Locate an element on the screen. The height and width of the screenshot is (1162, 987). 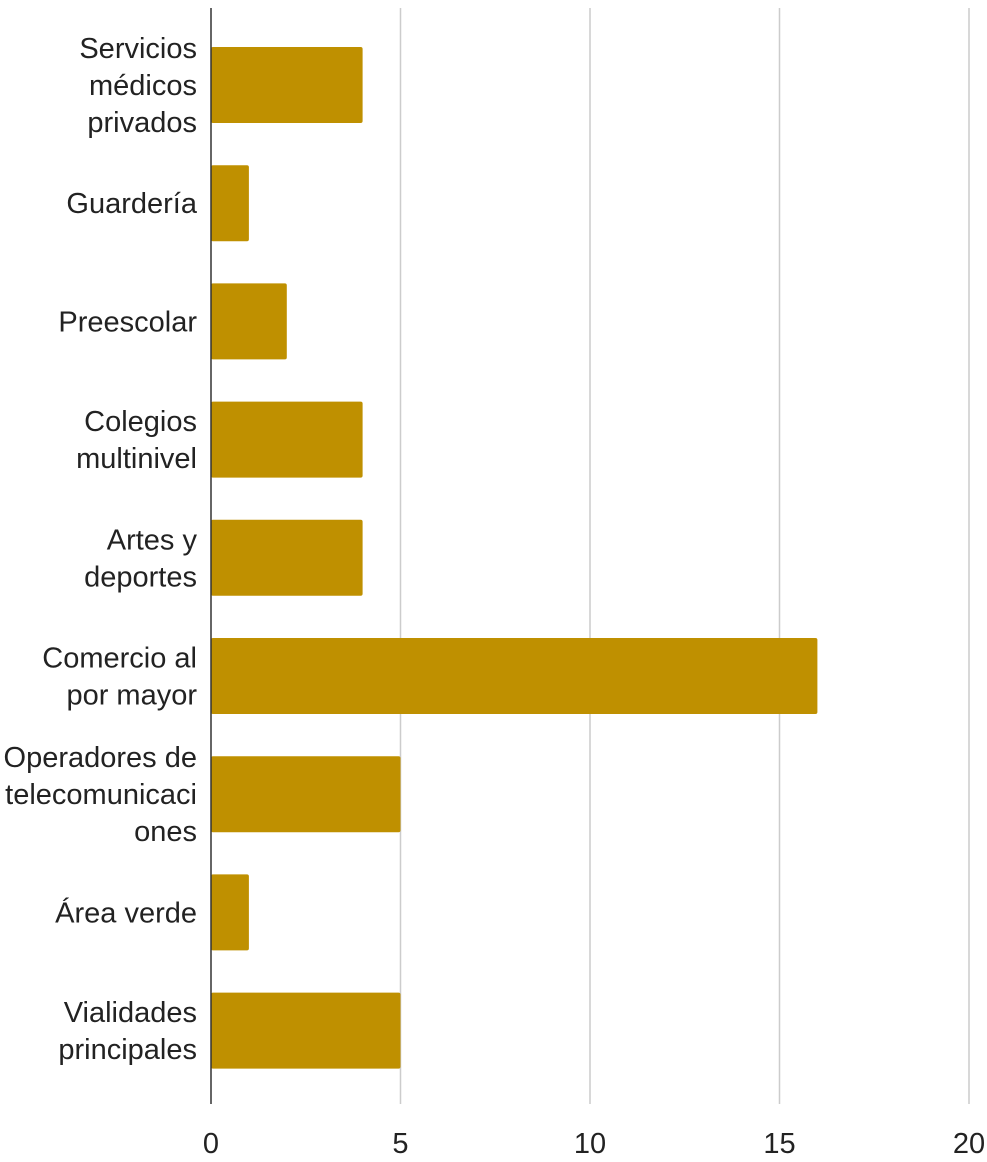
category-label-line: Operadores de is located at coordinates (100, 758).